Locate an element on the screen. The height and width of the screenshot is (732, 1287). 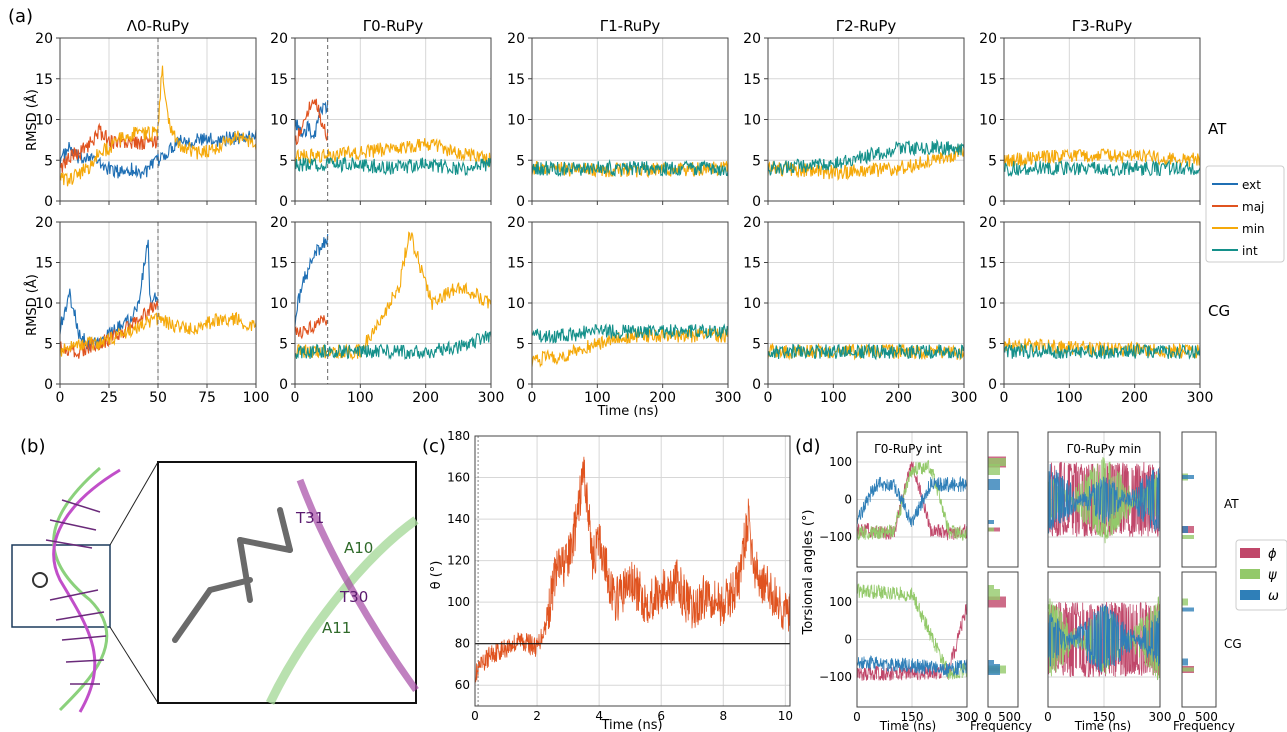
backbone-green is located at coordinates (342, 610).